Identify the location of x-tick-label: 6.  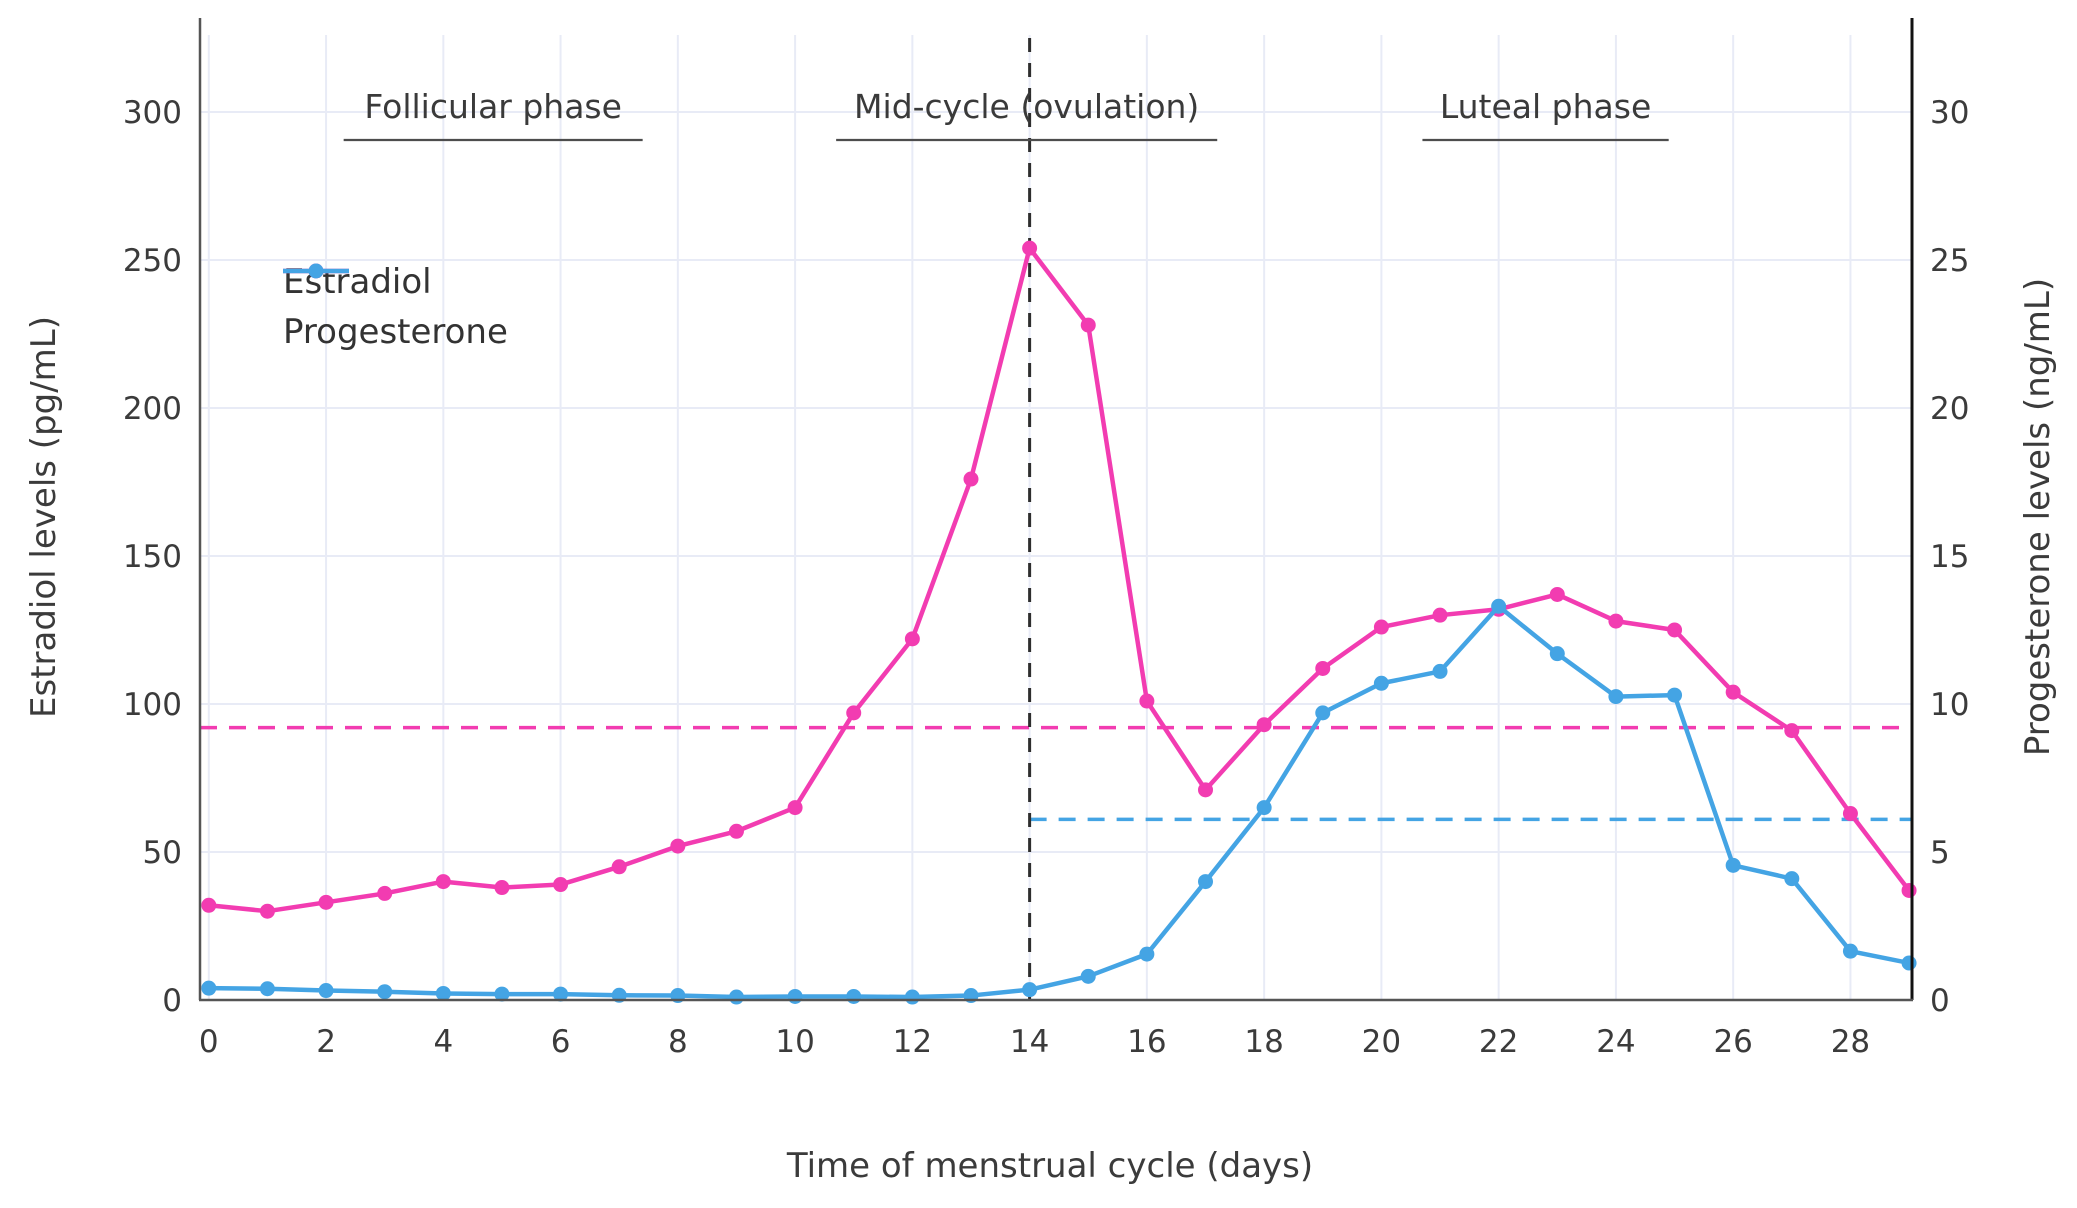
(561, 1042).